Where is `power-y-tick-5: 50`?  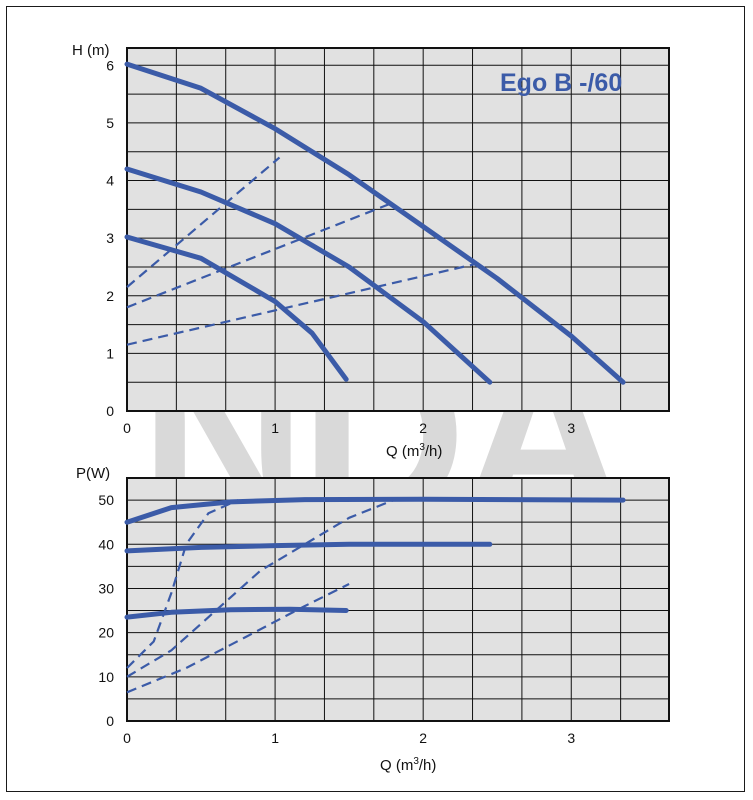
power-y-tick-5: 50 is located at coordinates (106, 500).